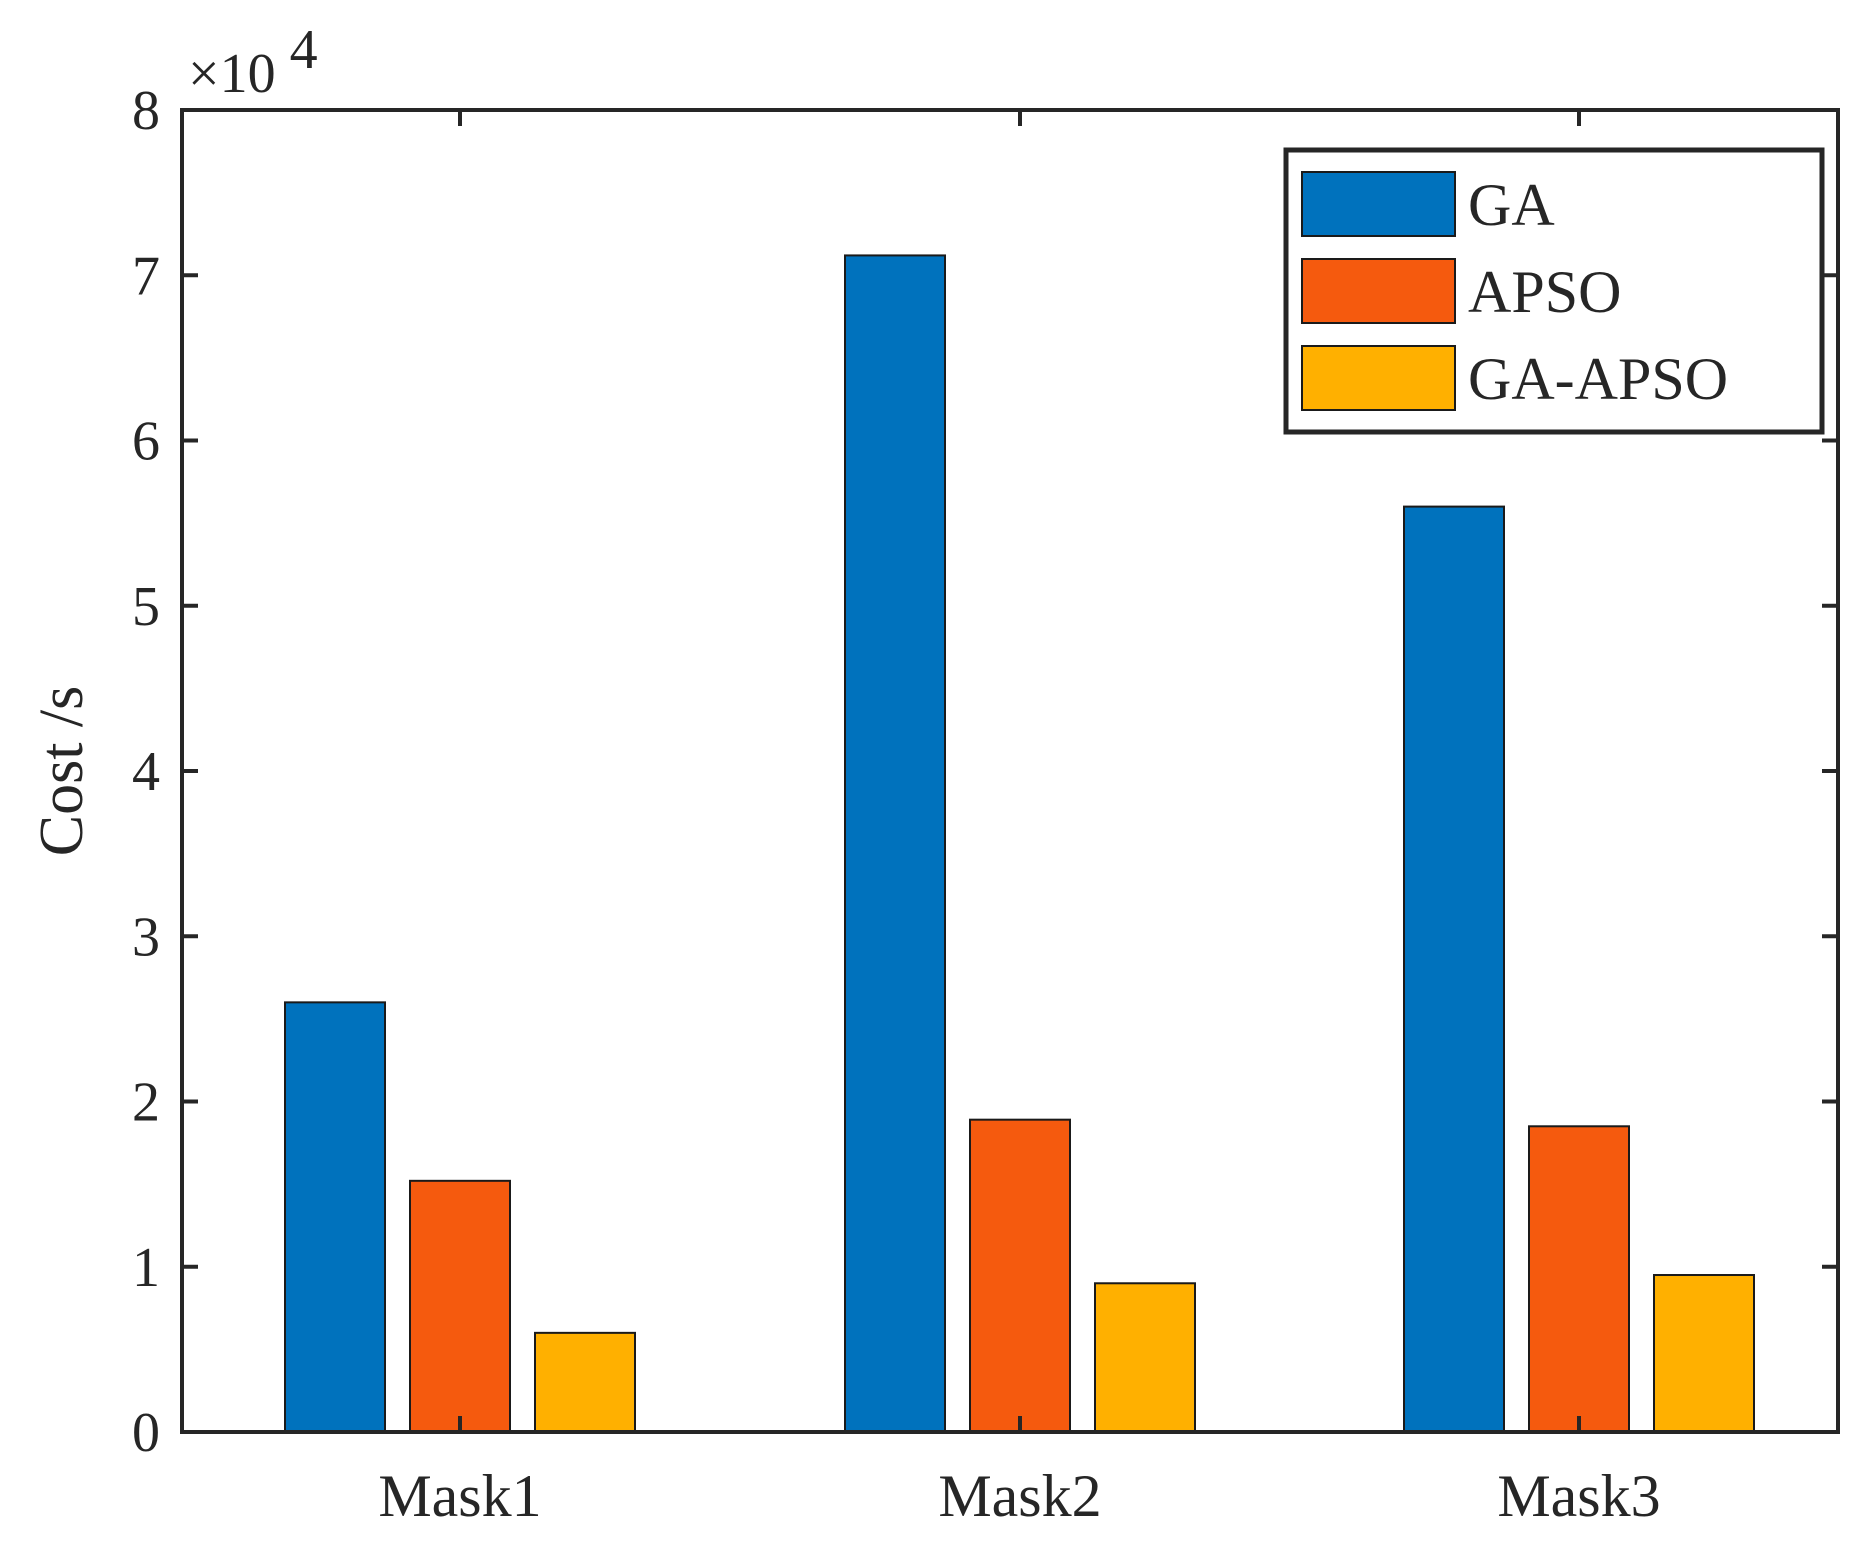  What do you see at coordinates (1598, 379) in the screenshot?
I see `legend-label-ga-apso: GA-APSO` at bounding box center [1598, 379].